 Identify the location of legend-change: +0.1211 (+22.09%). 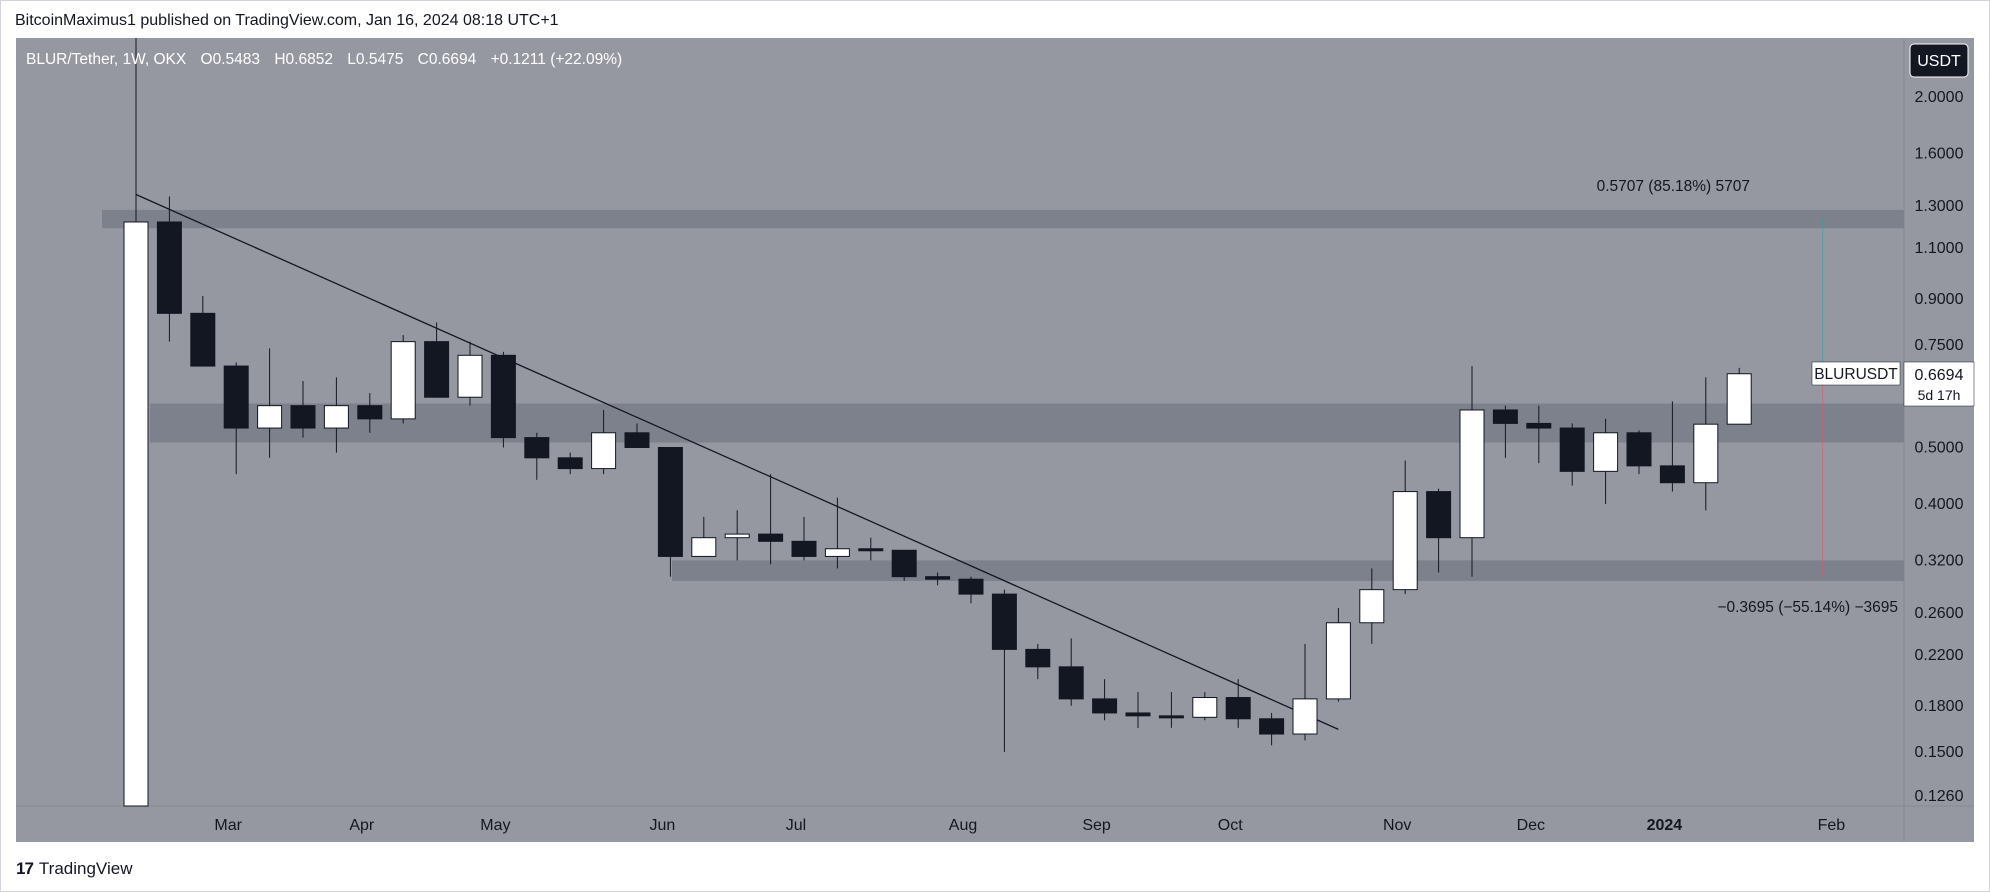
(557, 59).